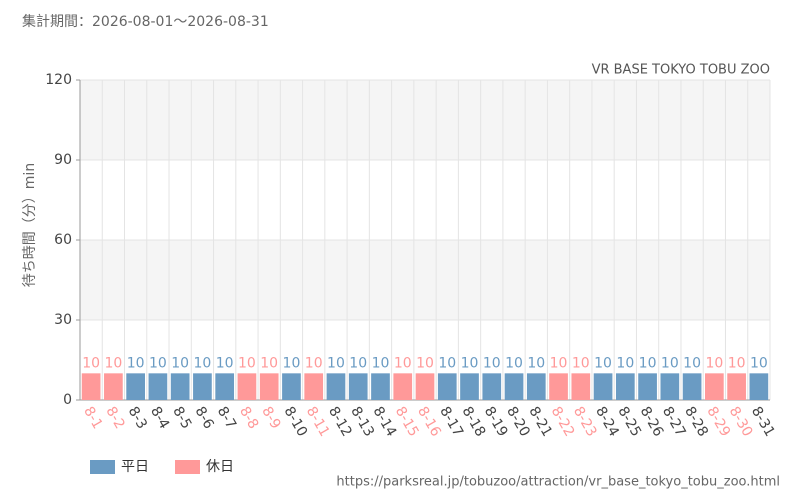 Image resolution: width=800 pixels, height=500 pixels. Describe the element at coordinates (203, 418) in the screenshot. I see `x-tick-label: 8-6` at that location.